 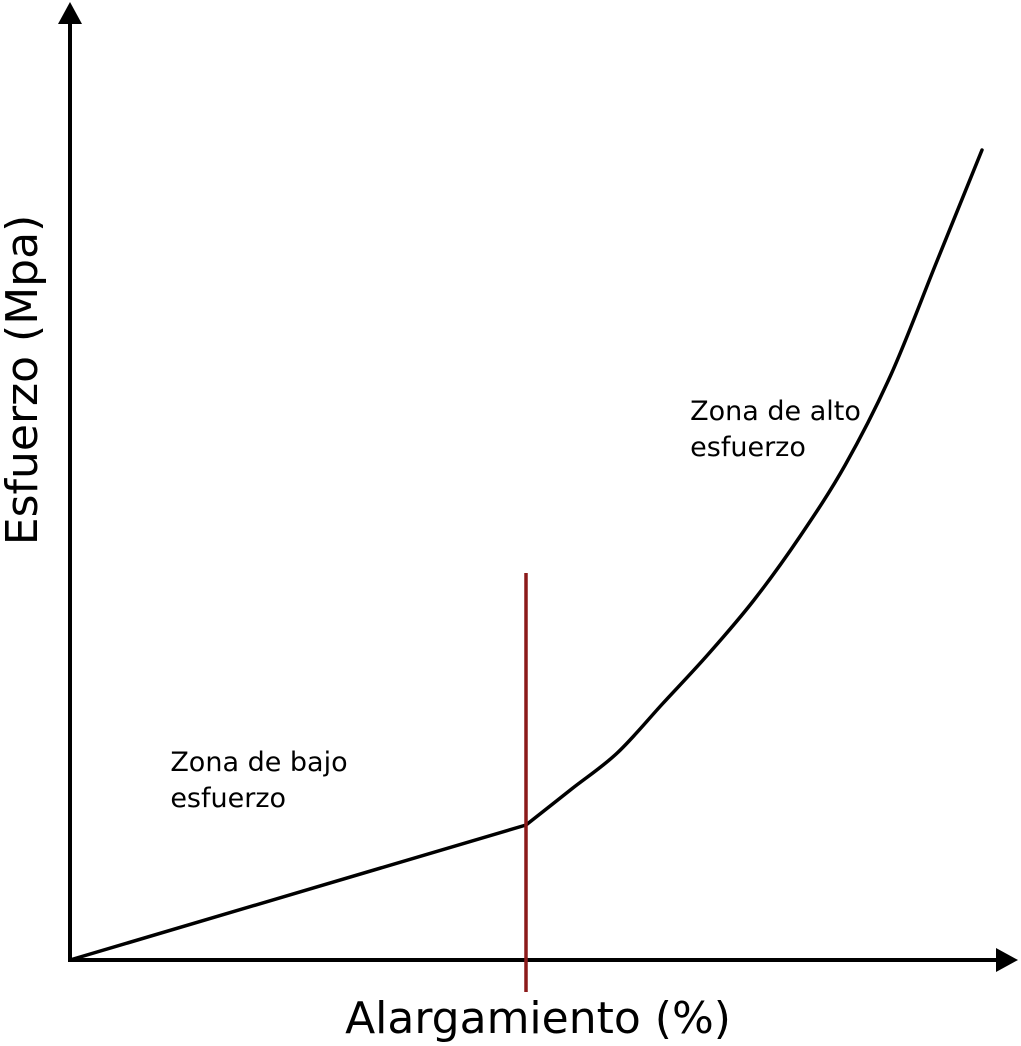 What do you see at coordinates (258, 780) in the screenshot?
I see `zone-annotation-0: Zona de bajo esfuerzo` at bounding box center [258, 780].